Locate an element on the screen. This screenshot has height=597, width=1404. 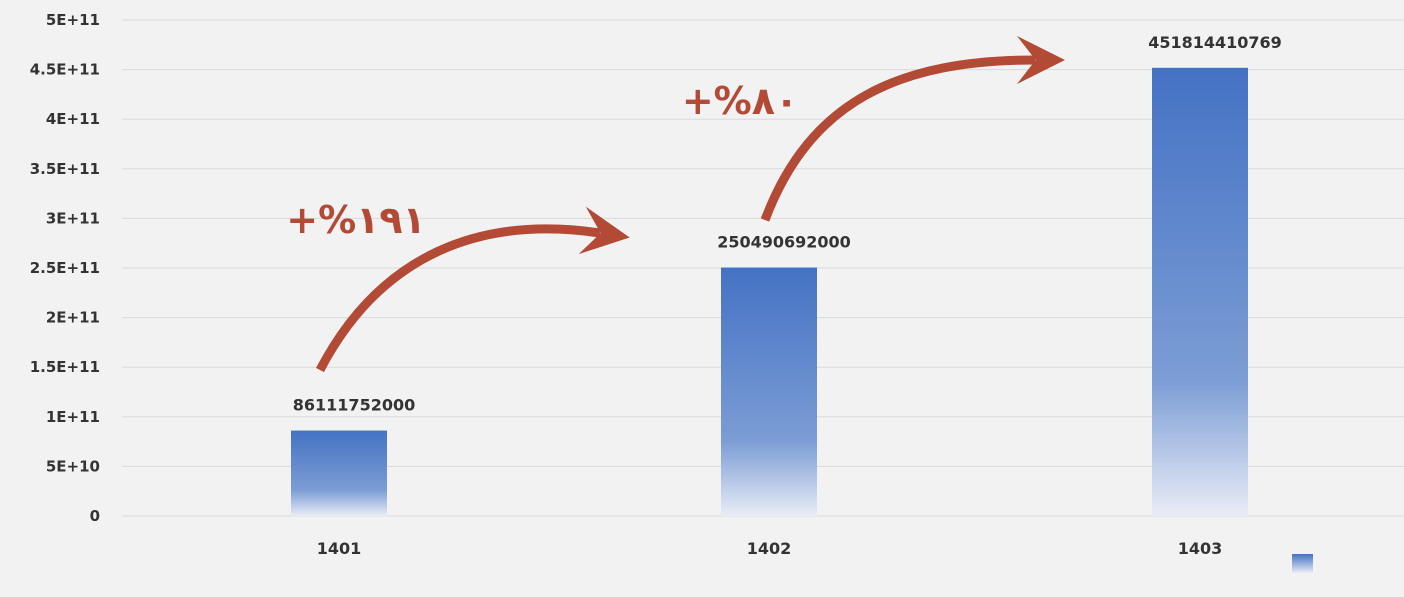
legend-swatch is located at coordinates (1302, 563).